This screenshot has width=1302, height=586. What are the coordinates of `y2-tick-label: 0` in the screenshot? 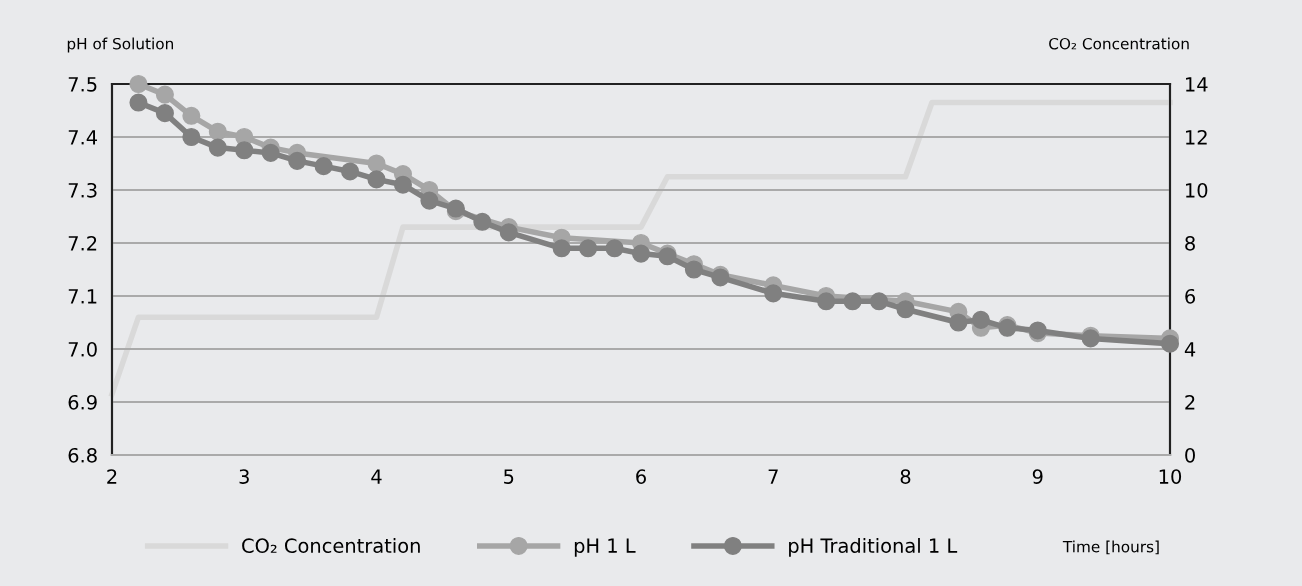 It's located at (1190, 455).